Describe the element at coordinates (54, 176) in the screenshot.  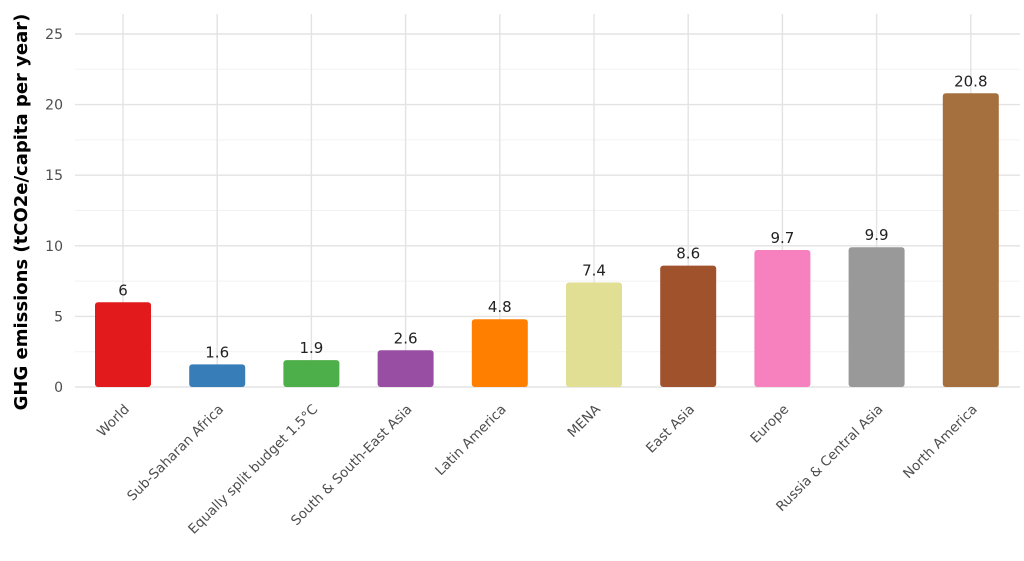
I see `y-tick-label: 15` at that location.